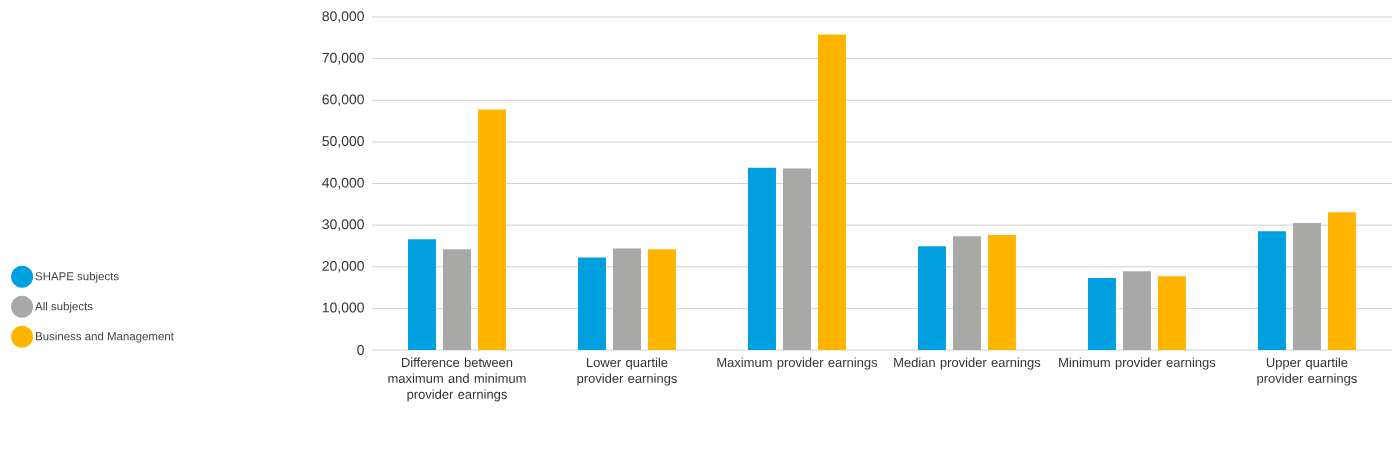 This screenshot has width=1394, height=460. What do you see at coordinates (77, 277) in the screenshot?
I see `legend-label: SHAPE subjects` at bounding box center [77, 277].